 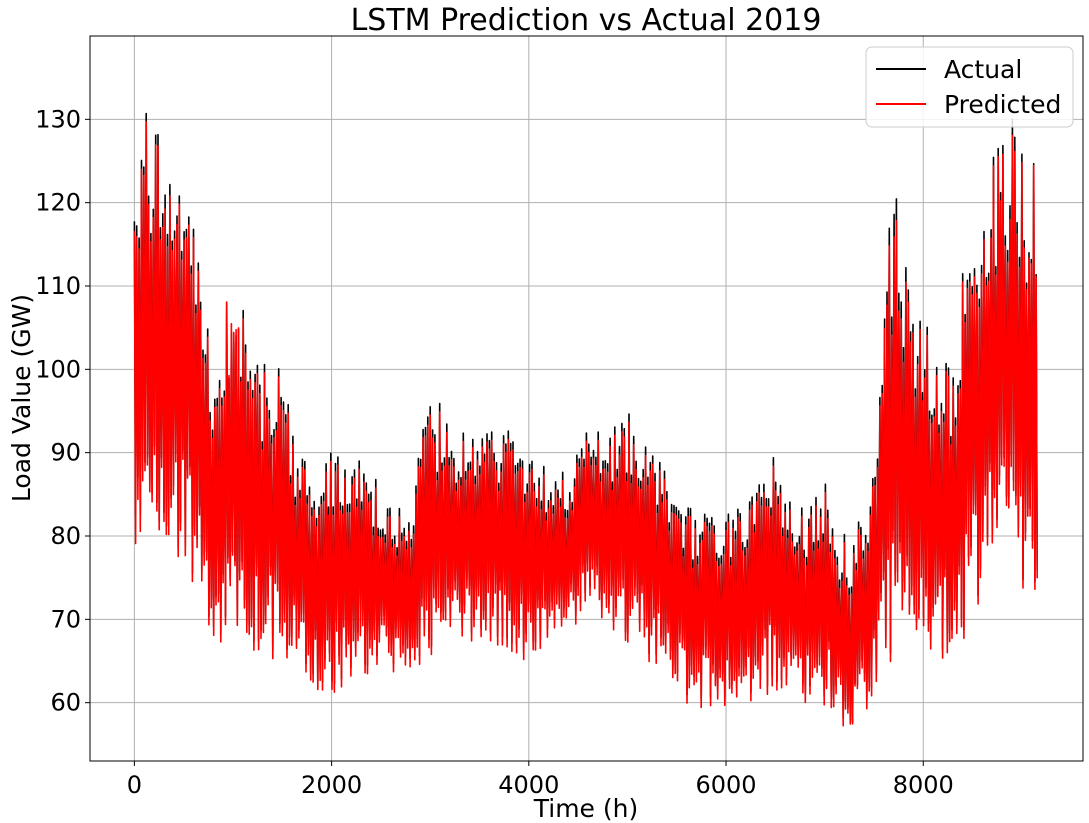 I want to click on y-tick-label-6: 120, so click(x=58, y=203).